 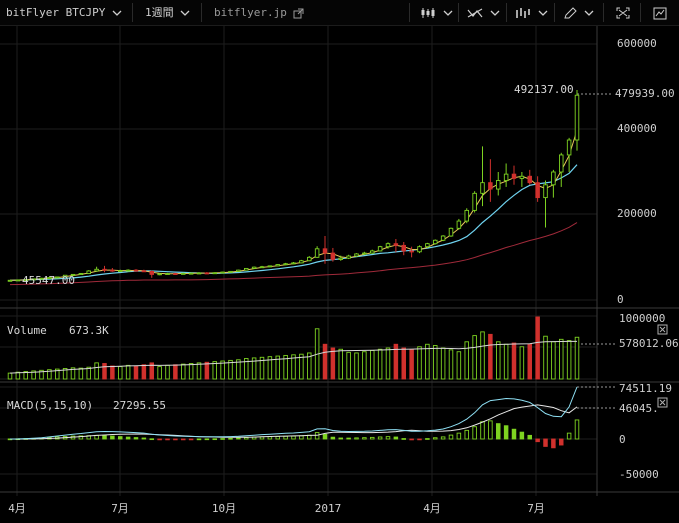 I want to click on candle-style-button, so click(x=436, y=12).